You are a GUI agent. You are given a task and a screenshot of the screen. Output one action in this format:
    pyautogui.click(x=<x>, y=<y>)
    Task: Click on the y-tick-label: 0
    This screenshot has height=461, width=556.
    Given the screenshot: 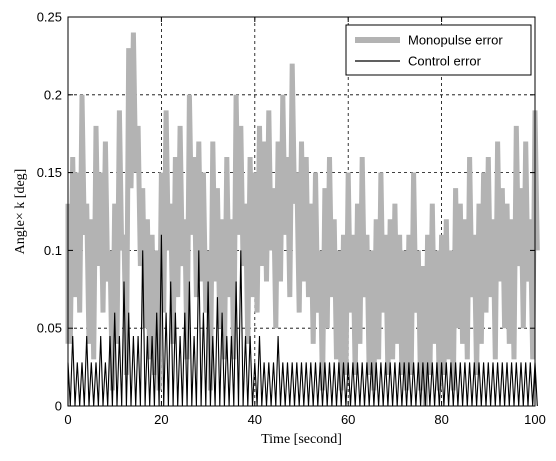 What is the action you would take?
    pyautogui.click(x=58, y=406)
    